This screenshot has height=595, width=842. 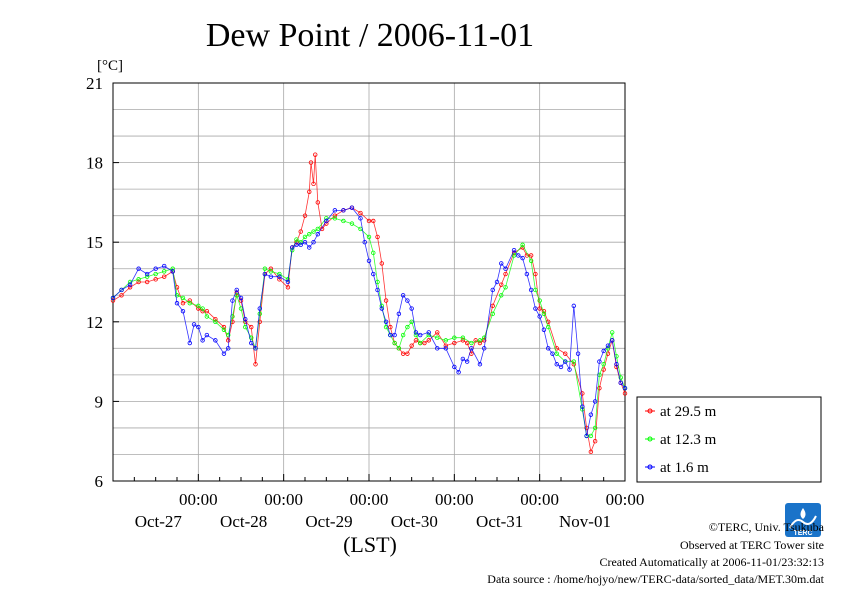 I want to click on x-tick-date: Oct-27, so click(x=159, y=521).